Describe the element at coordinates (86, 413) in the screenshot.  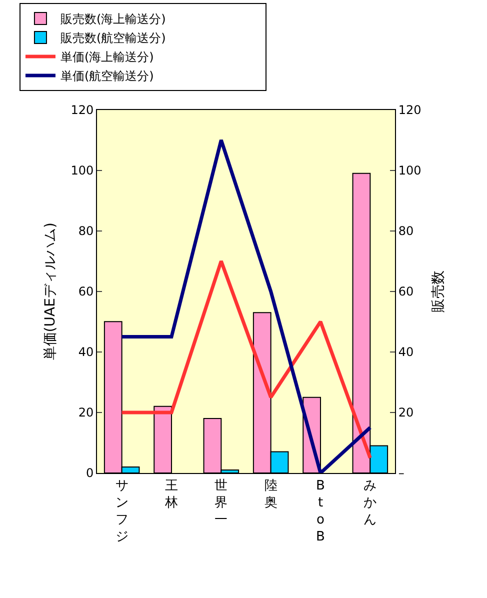
I see `y-tick-label: 20` at that location.